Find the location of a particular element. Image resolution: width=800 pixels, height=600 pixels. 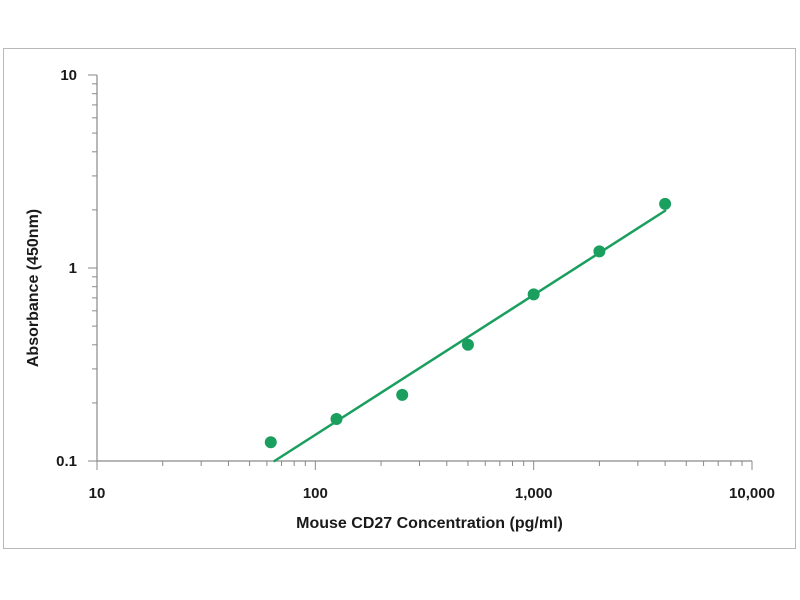

x-axis-title: Mouse CD27 Concentration (pg/ml) is located at coordinates (429, 523).